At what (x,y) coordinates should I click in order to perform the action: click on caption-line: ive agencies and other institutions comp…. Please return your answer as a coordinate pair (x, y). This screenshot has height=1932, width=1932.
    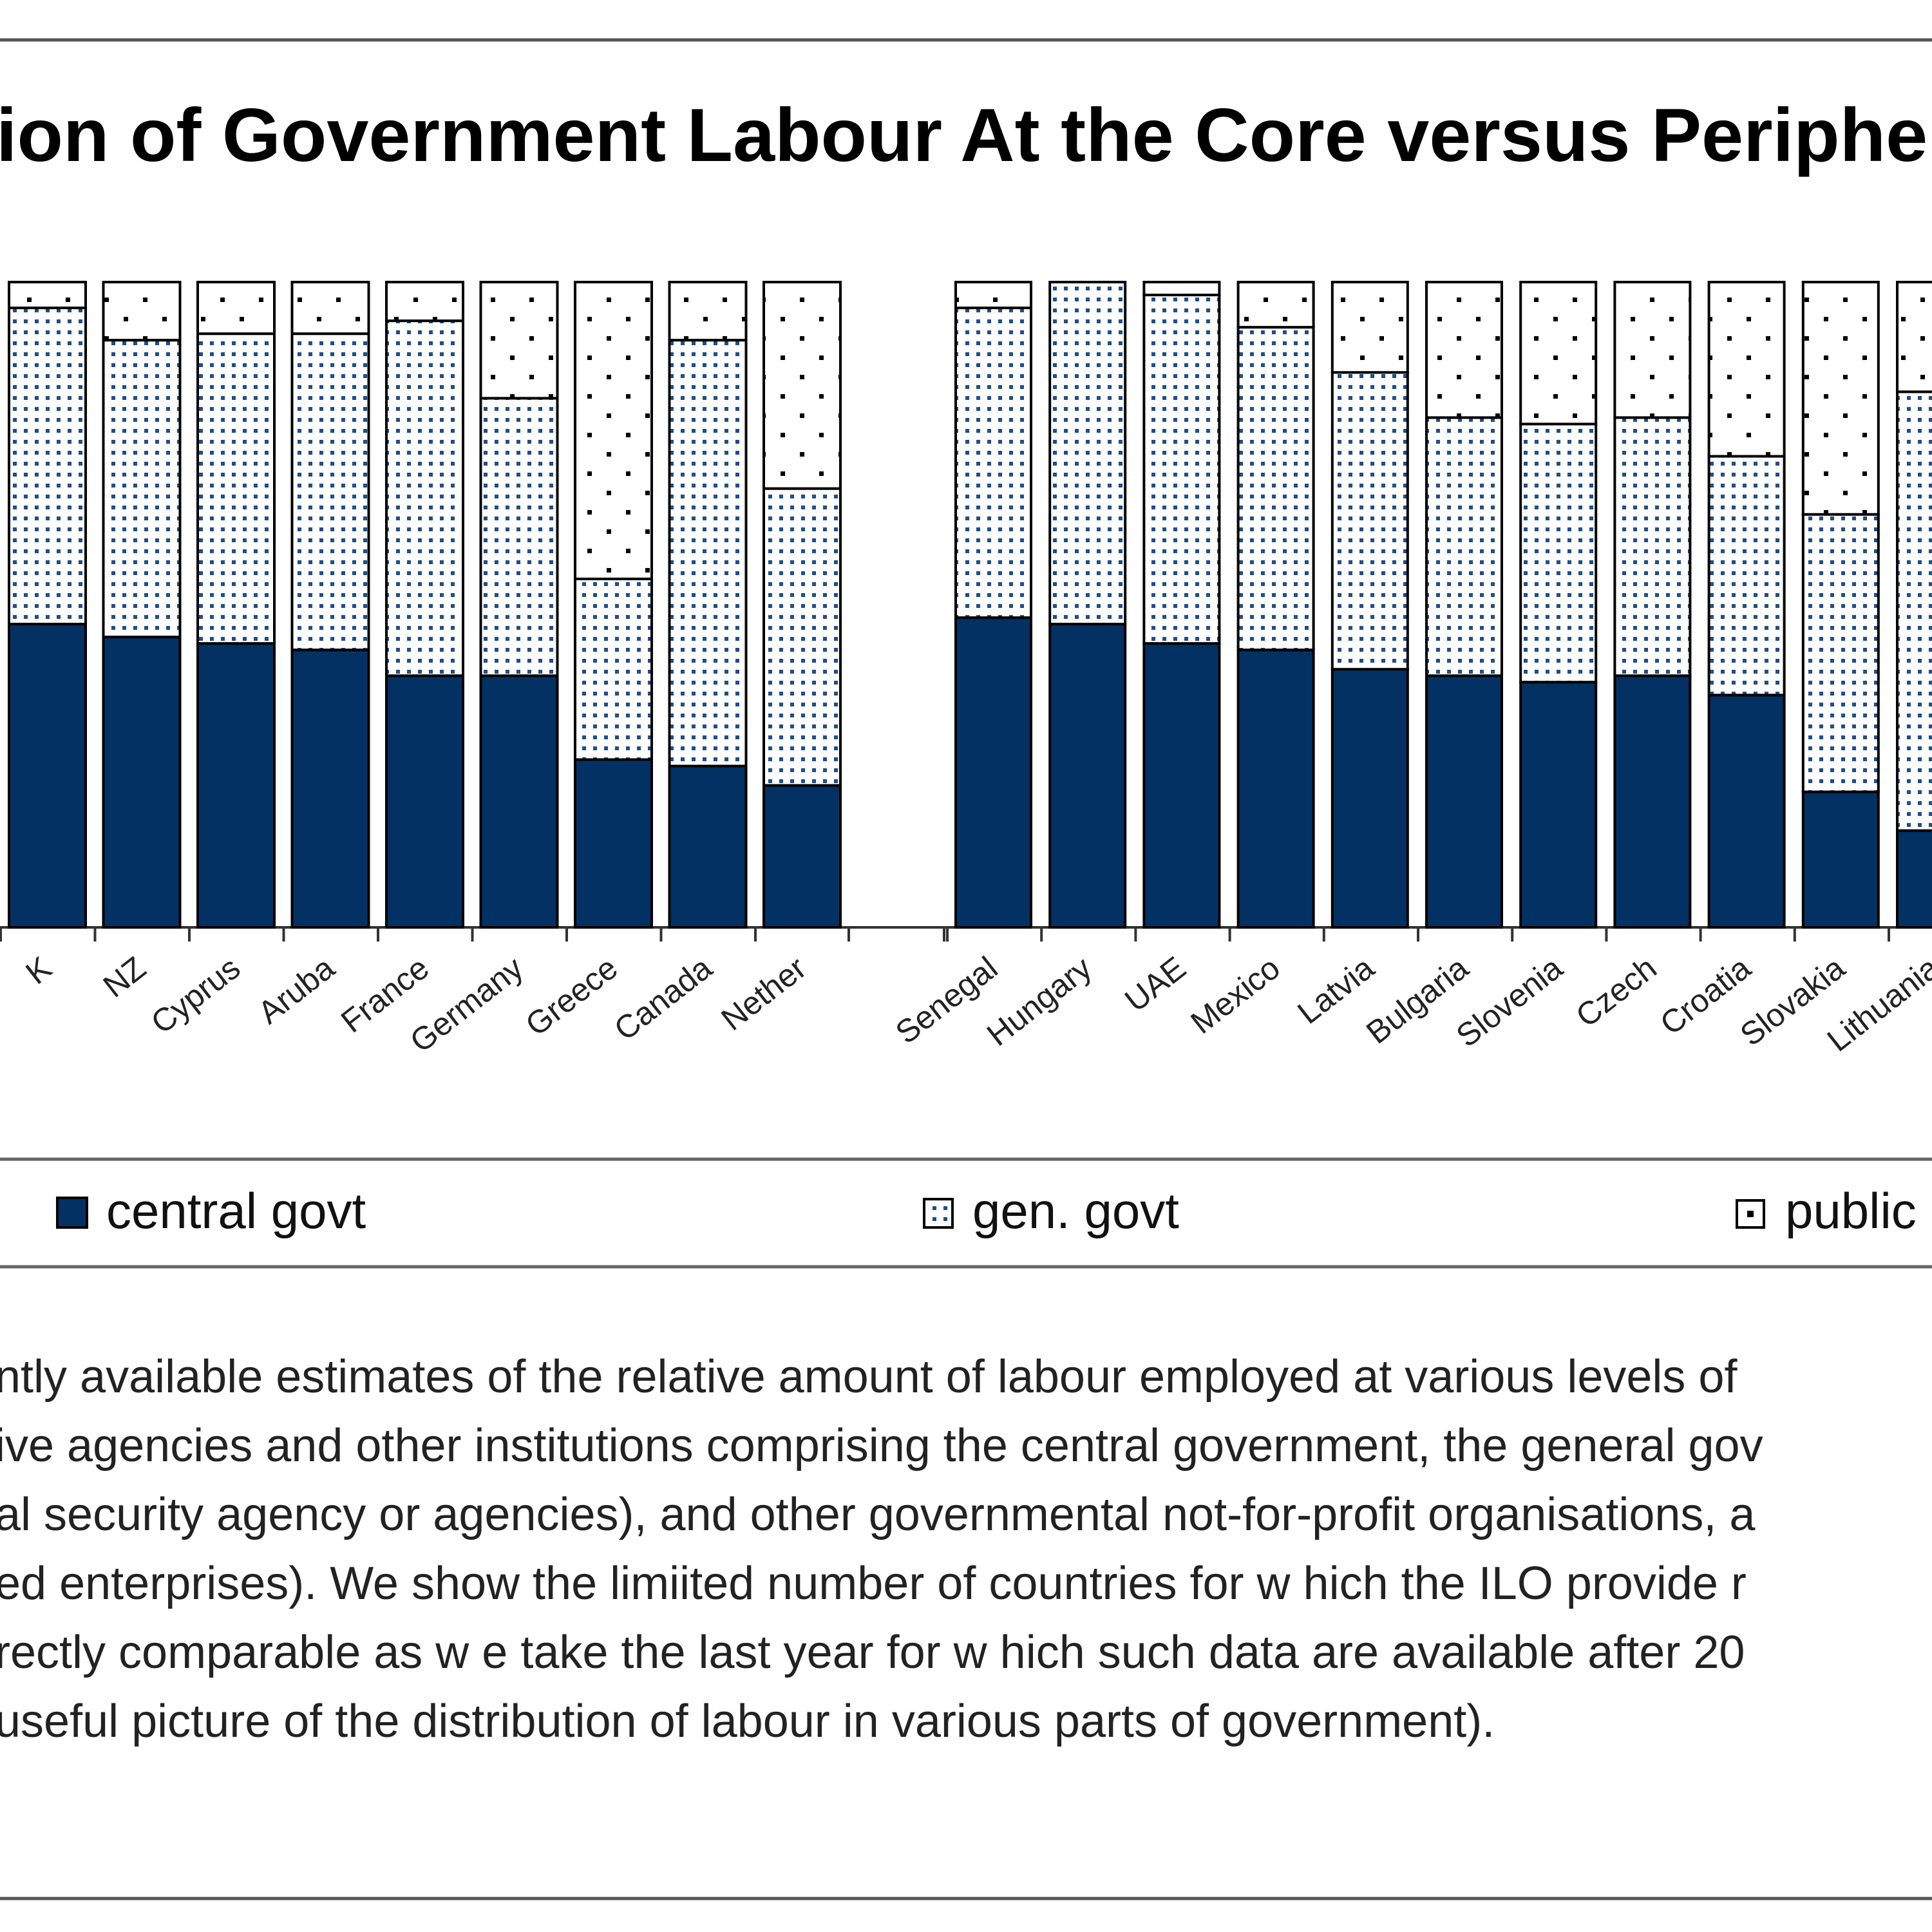
    Looking at the image, I should click on (881, 1446).